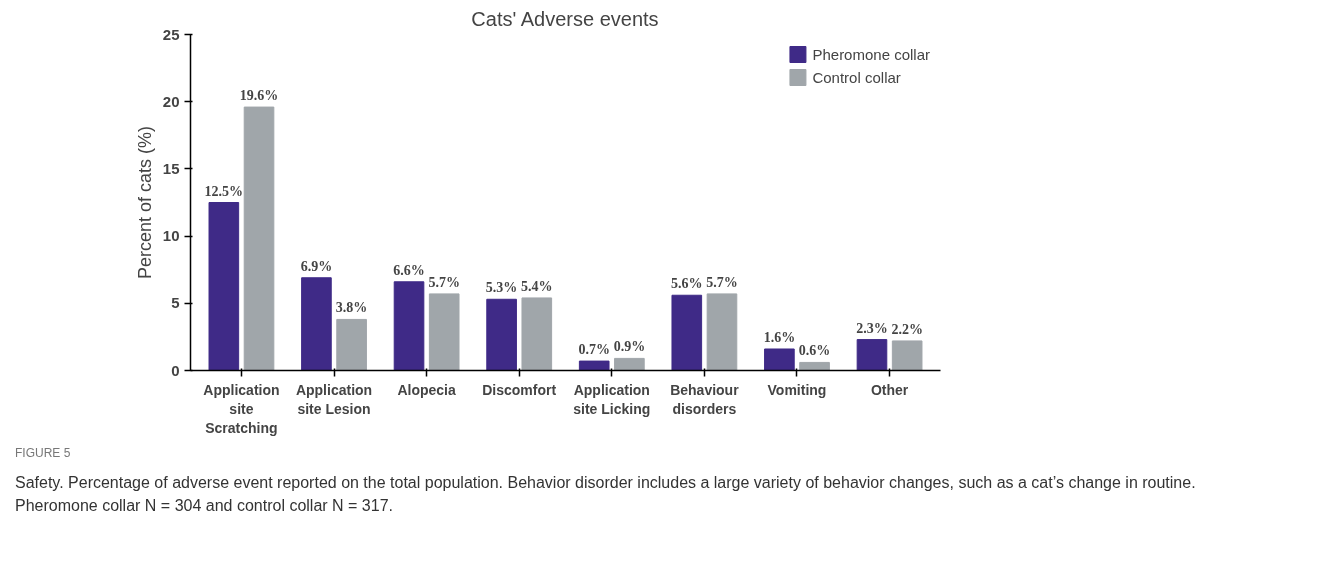  Describe the element at coordinates (175, 303) in the screenshot. I see `y-tick-label: 5` at that location.